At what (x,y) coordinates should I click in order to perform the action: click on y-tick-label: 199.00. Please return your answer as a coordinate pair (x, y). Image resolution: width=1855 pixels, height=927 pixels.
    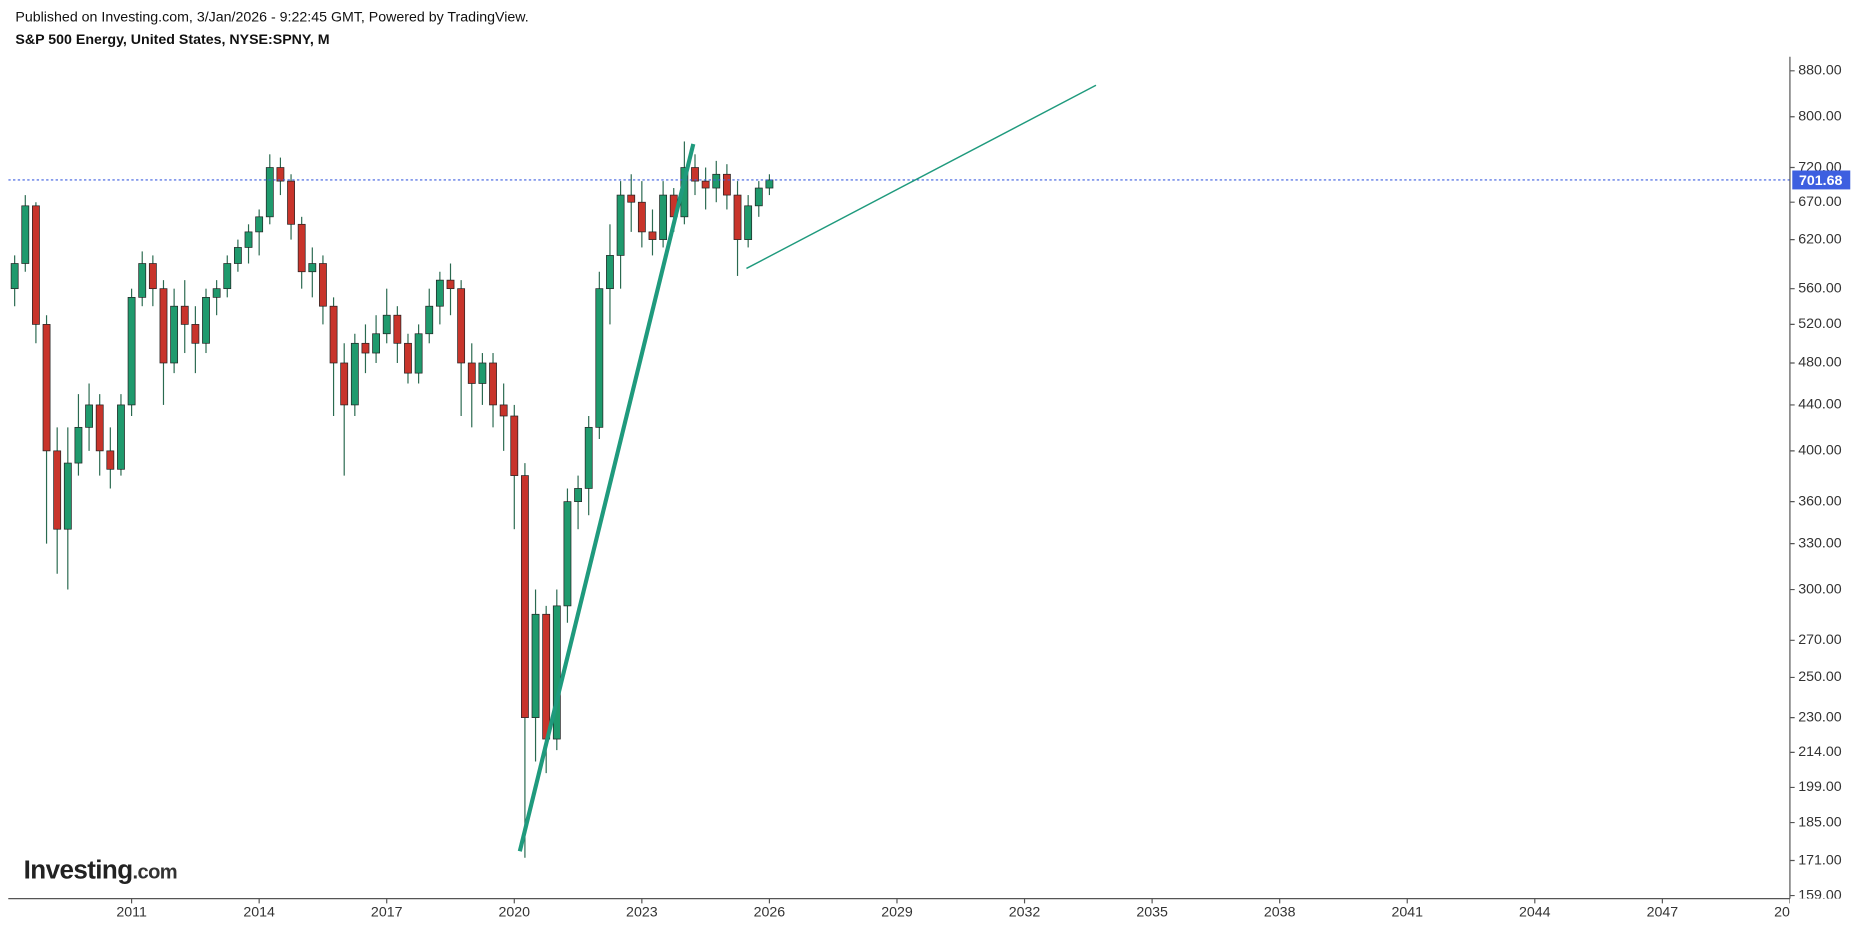
    Looking at the image, I should click on (1820, 787).